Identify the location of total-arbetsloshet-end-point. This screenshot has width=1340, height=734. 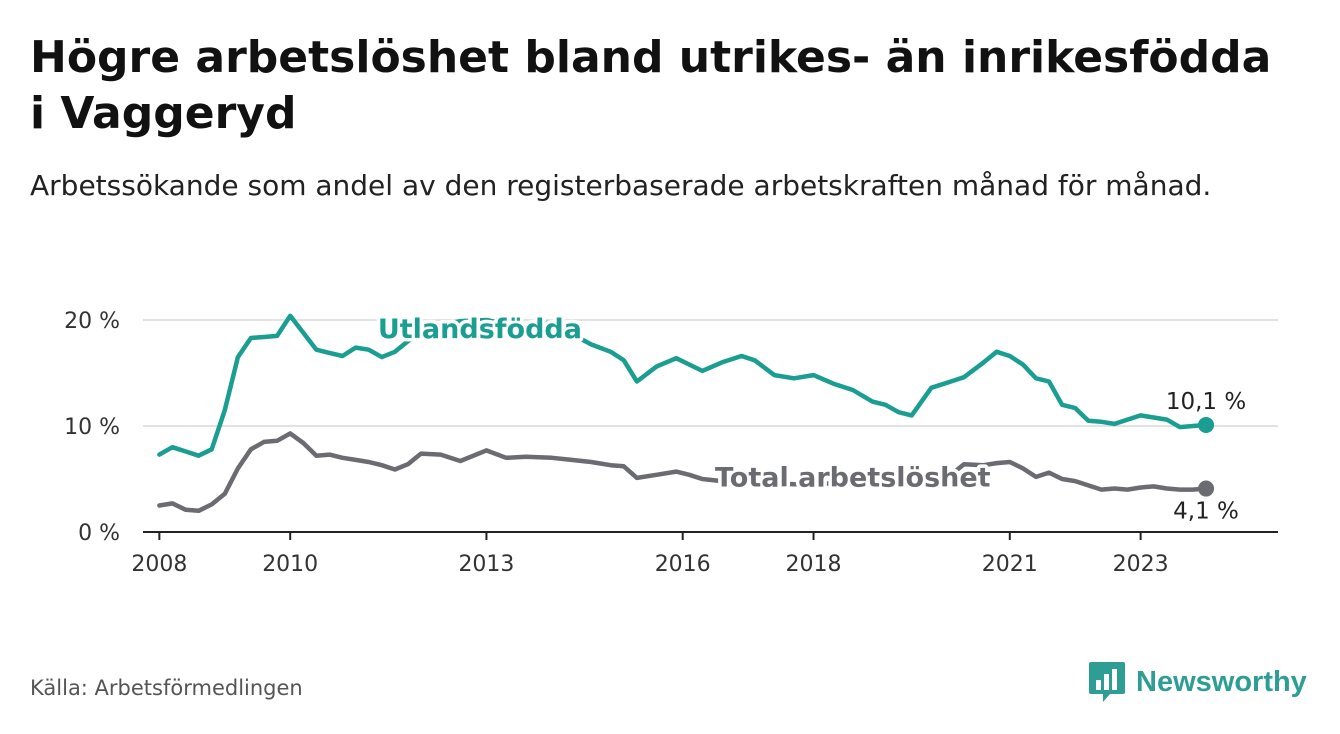
(1206, 488).